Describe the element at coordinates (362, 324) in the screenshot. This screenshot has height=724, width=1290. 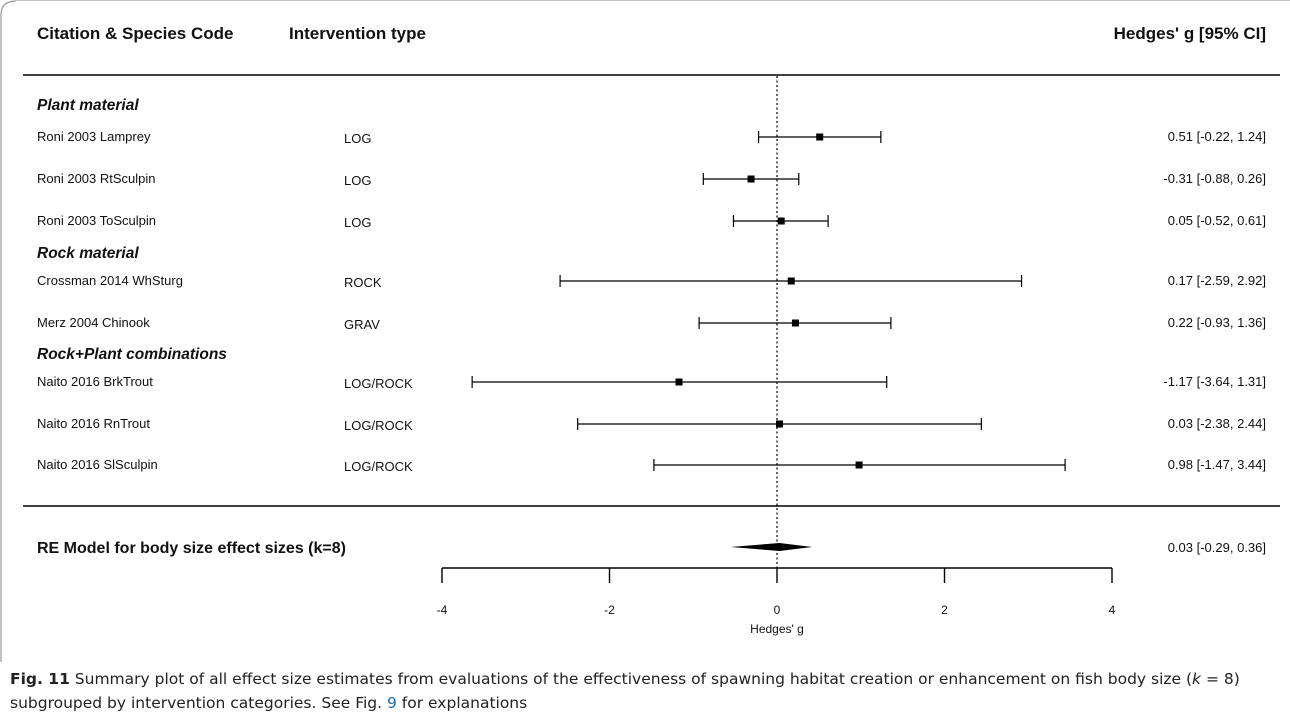
I see `intervention-label: GRAV` at that location.